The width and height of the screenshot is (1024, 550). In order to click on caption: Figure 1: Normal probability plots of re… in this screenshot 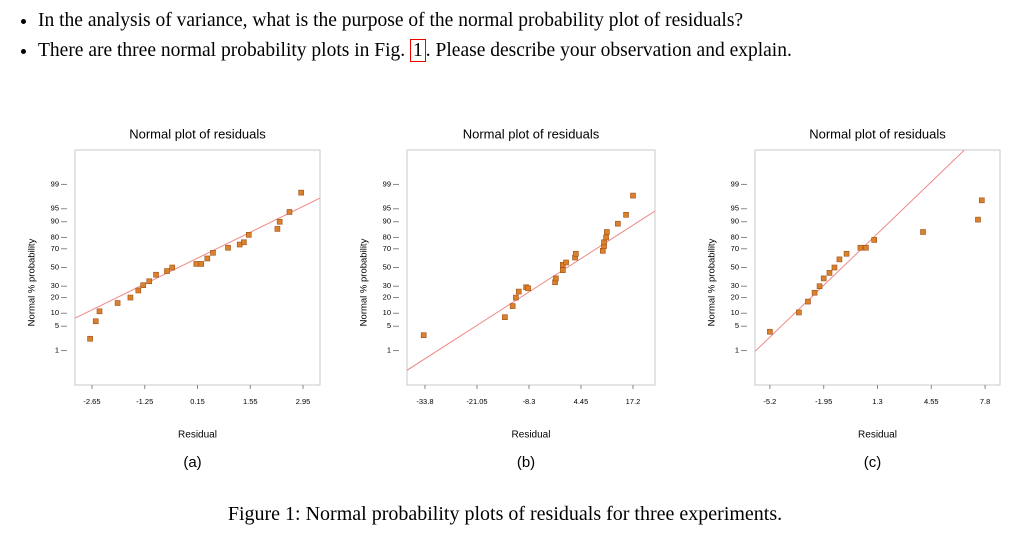, I will do `click(505, 514)`.